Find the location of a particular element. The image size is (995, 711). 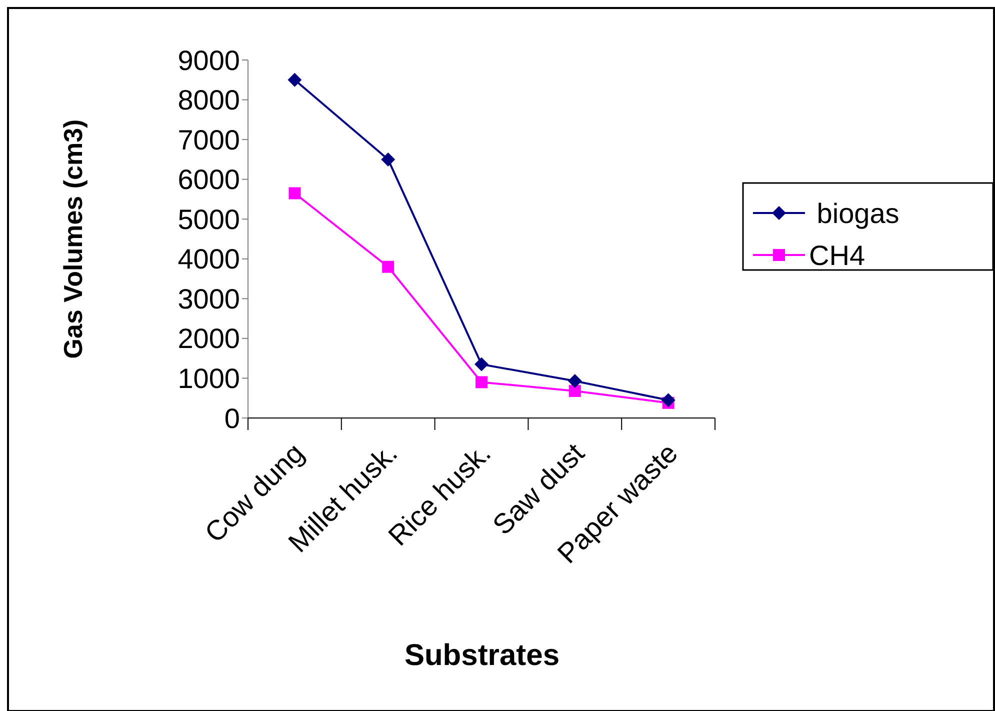

y-tick-label: 4000 is located at coordinates (209, 259).